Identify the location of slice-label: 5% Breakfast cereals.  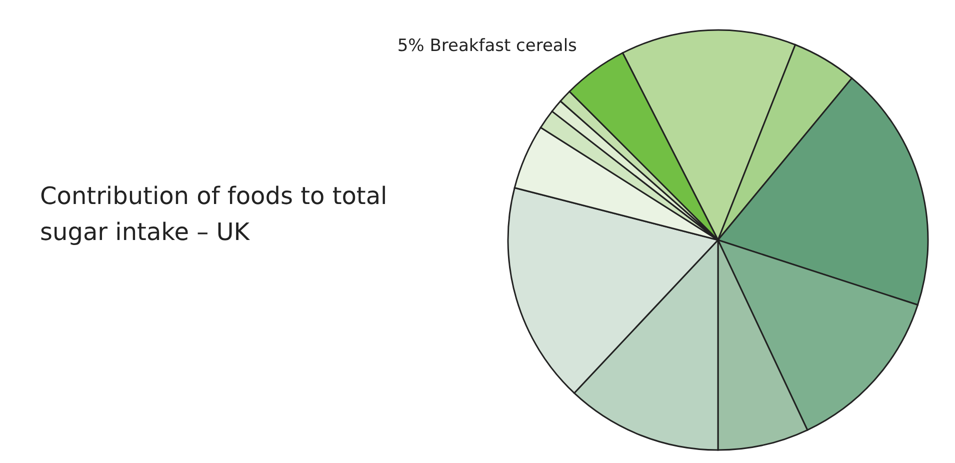
(487, 46).